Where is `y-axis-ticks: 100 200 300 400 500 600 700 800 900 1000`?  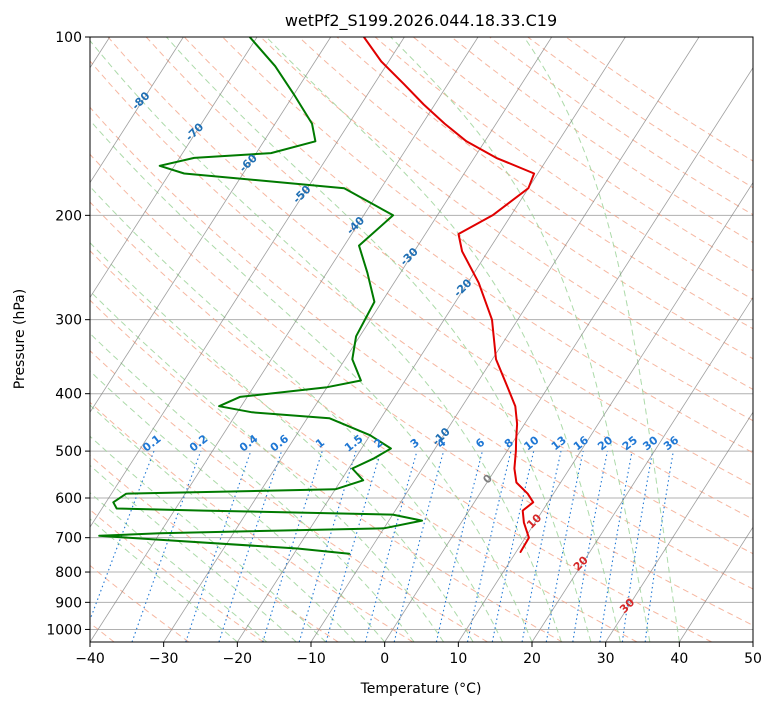
y-axis-ticks: 100 200 300 400 500 600 700 800 900 1000 is located at coordinates (68, 334).